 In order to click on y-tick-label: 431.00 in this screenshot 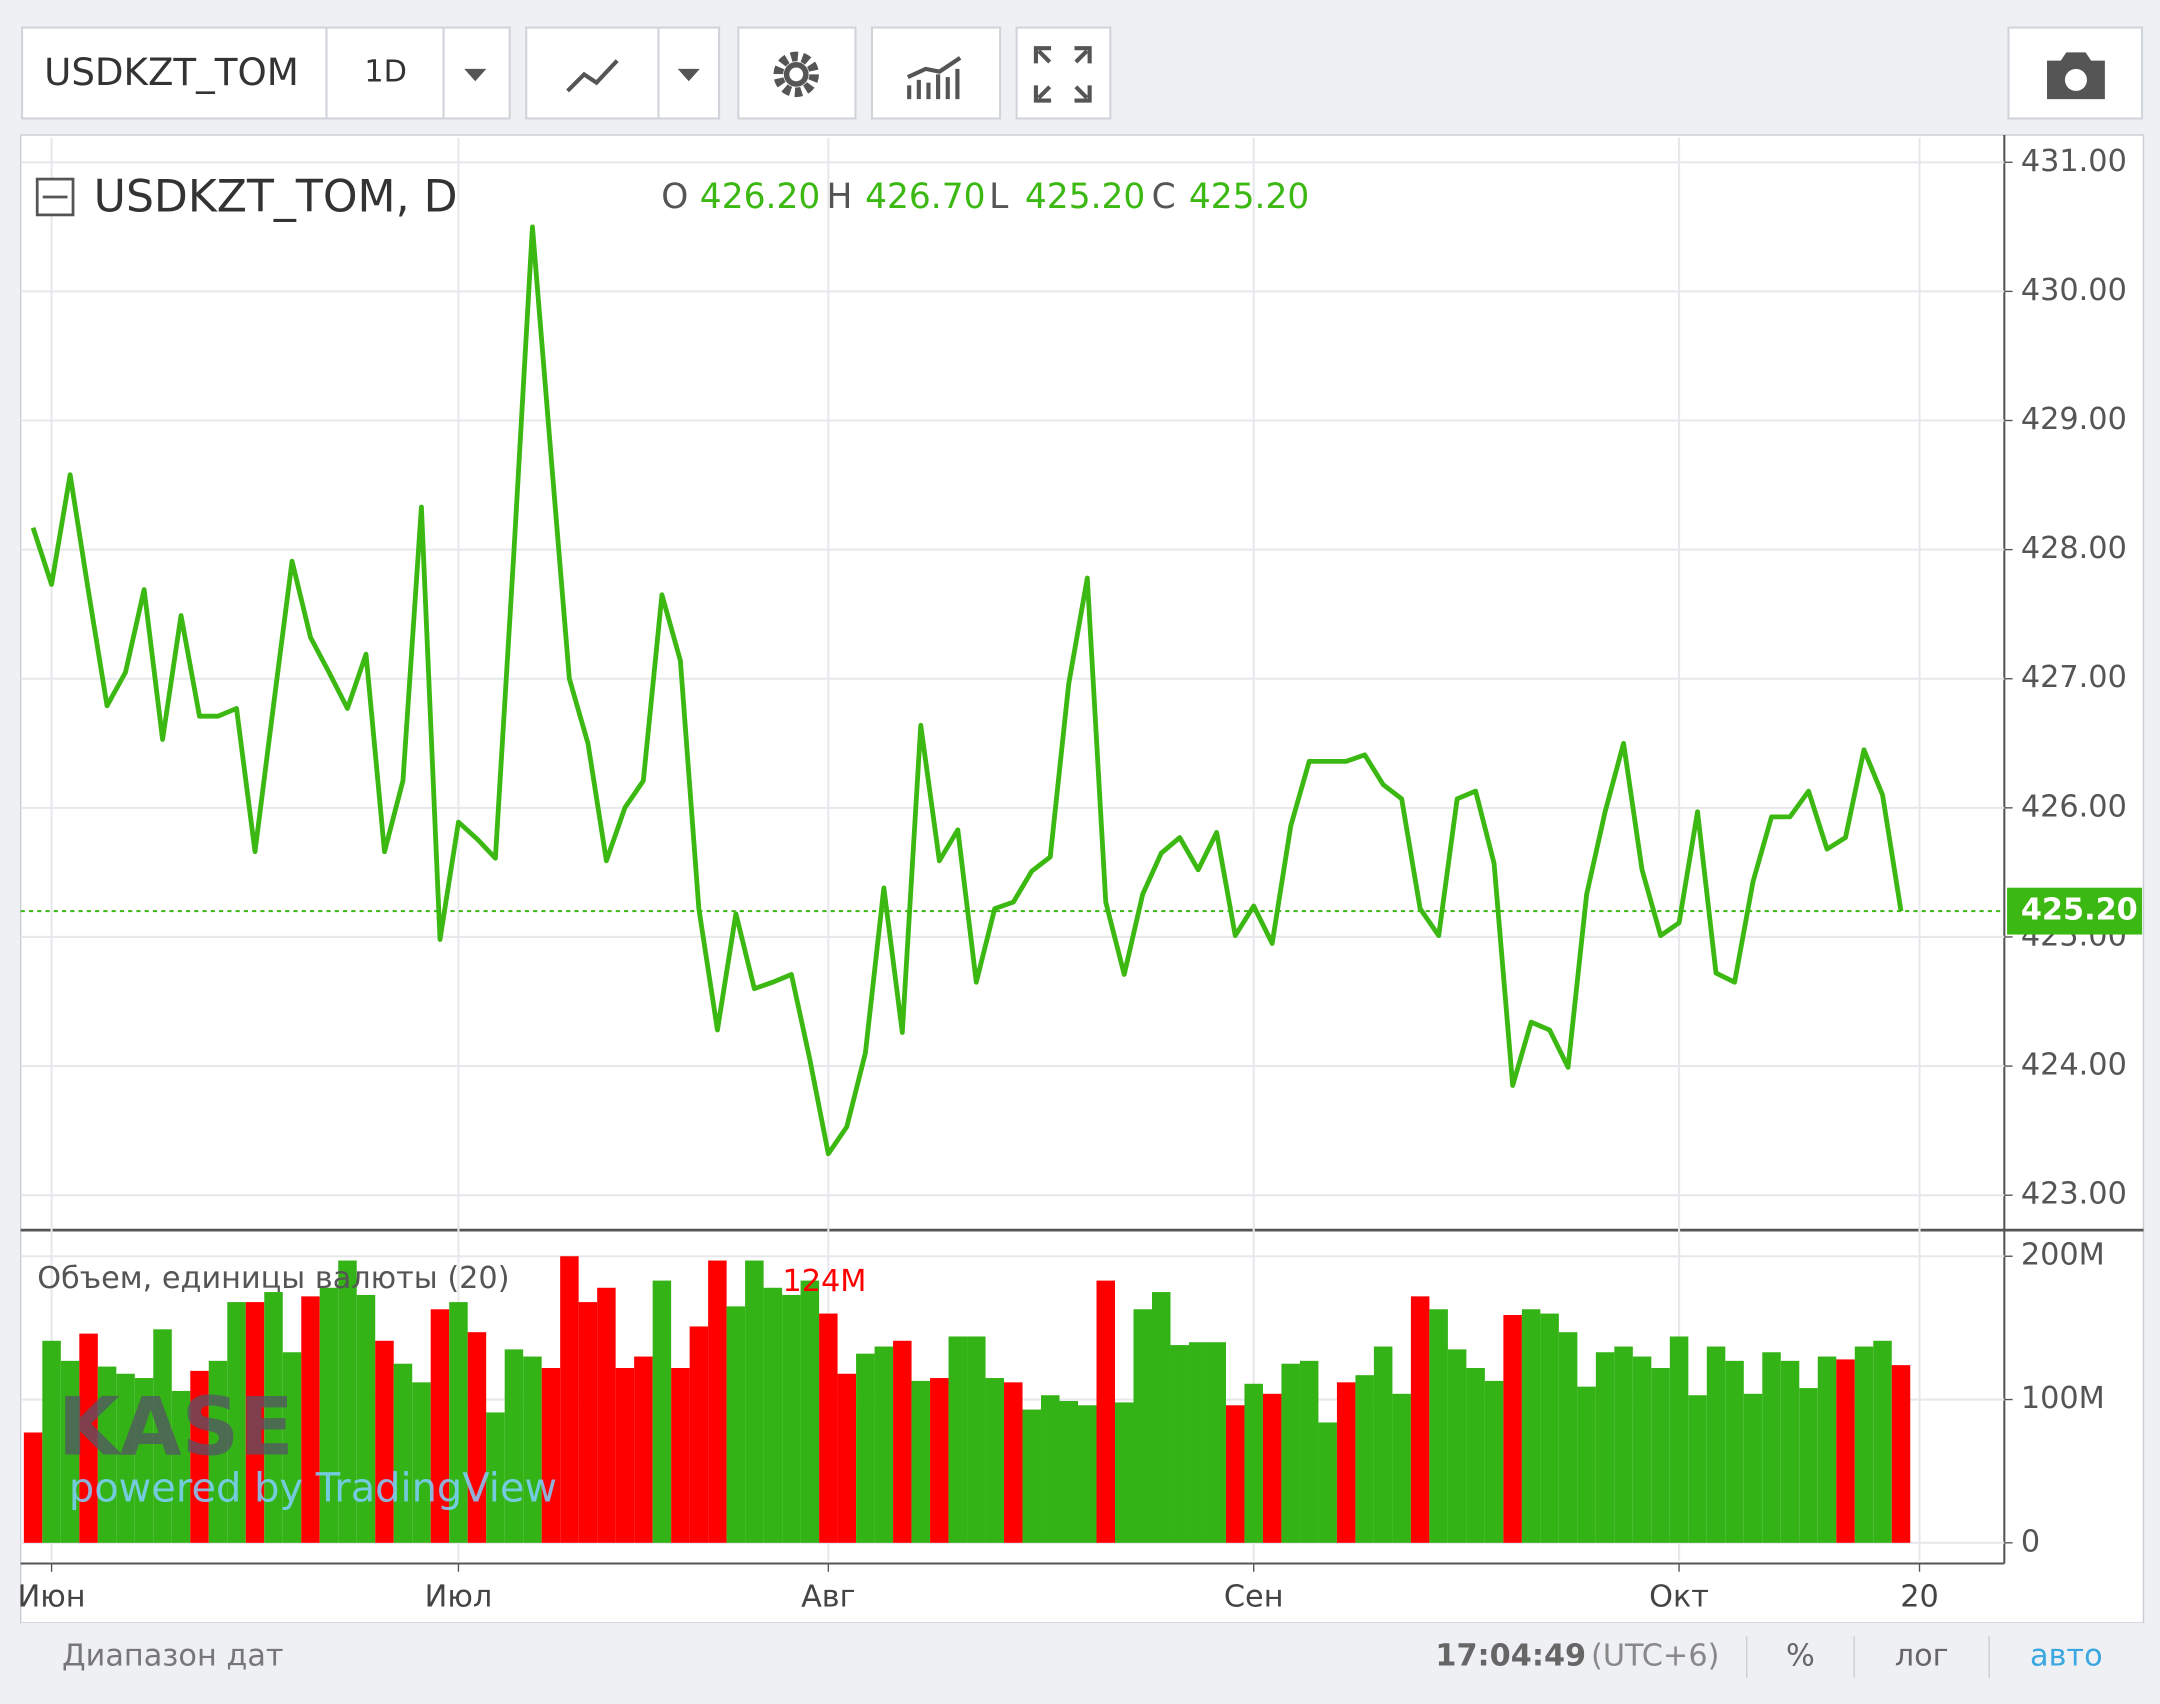, I will do `click(2074, 161)`.